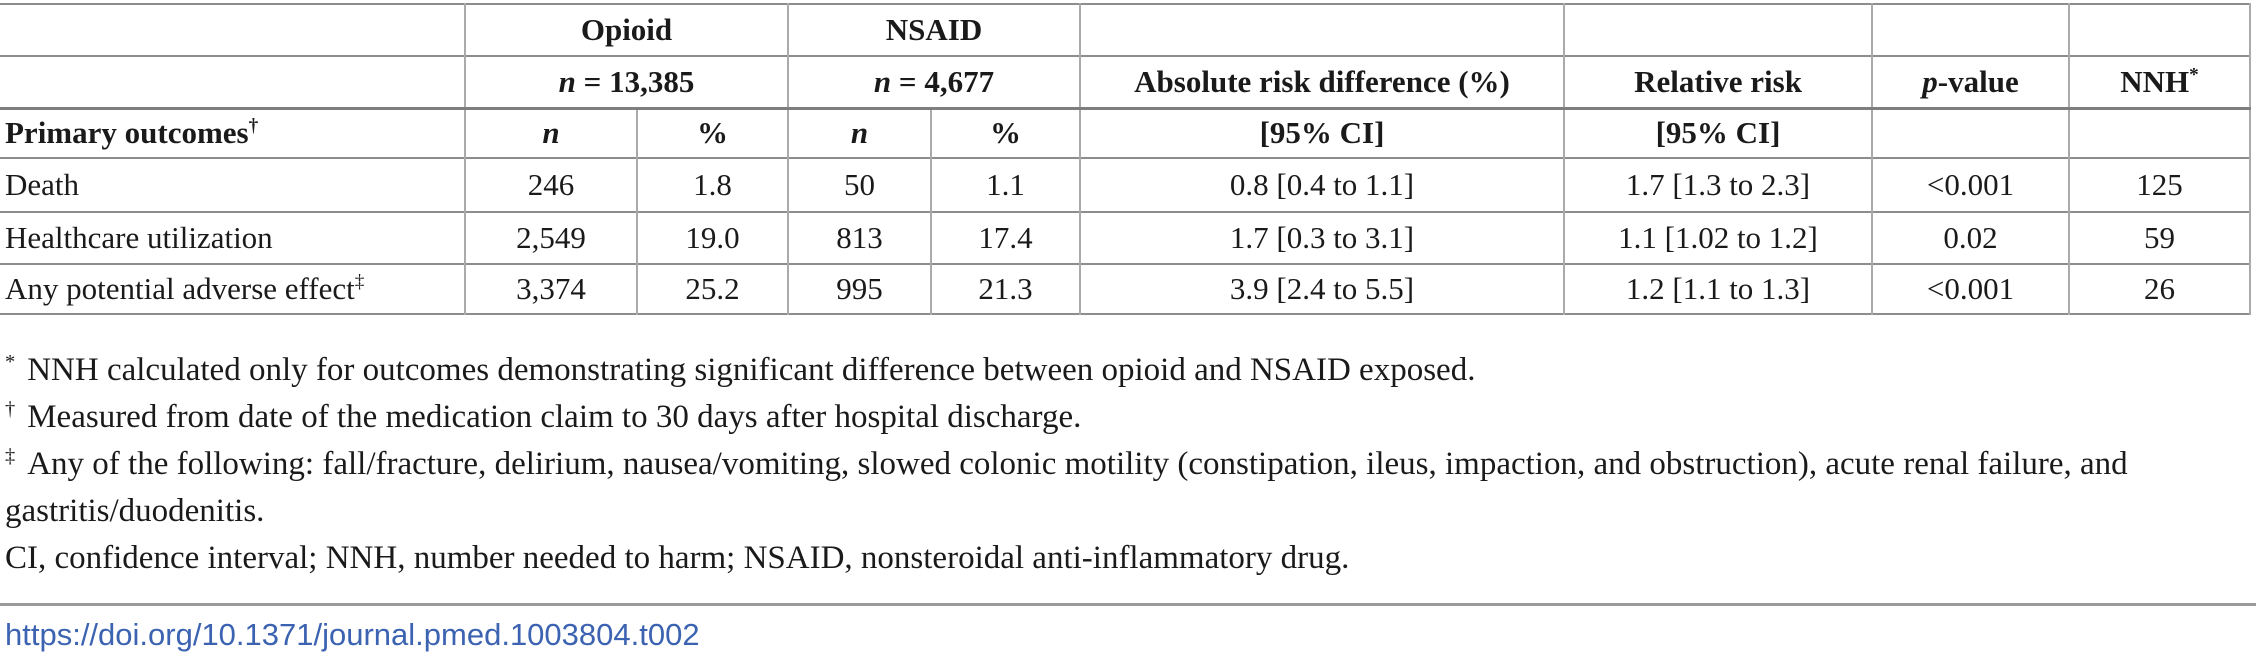 The width and height of the screenshot is (2256, 667). Describe the element at coordinates (859, 289) in the screenshot. I see `nsaid-n-value: 995` at that location.